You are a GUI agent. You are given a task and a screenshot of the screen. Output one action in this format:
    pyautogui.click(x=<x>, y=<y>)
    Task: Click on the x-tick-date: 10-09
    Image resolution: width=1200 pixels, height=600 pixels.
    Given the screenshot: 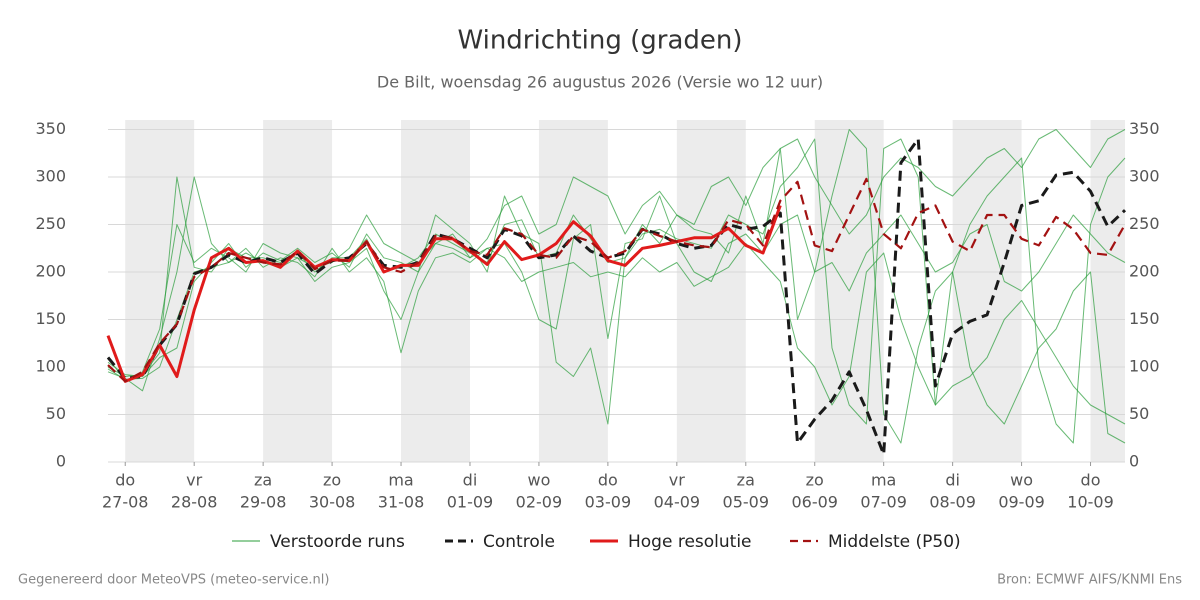 What is the action you would take?
    pyautogui.click(x=1090, y=502)
    